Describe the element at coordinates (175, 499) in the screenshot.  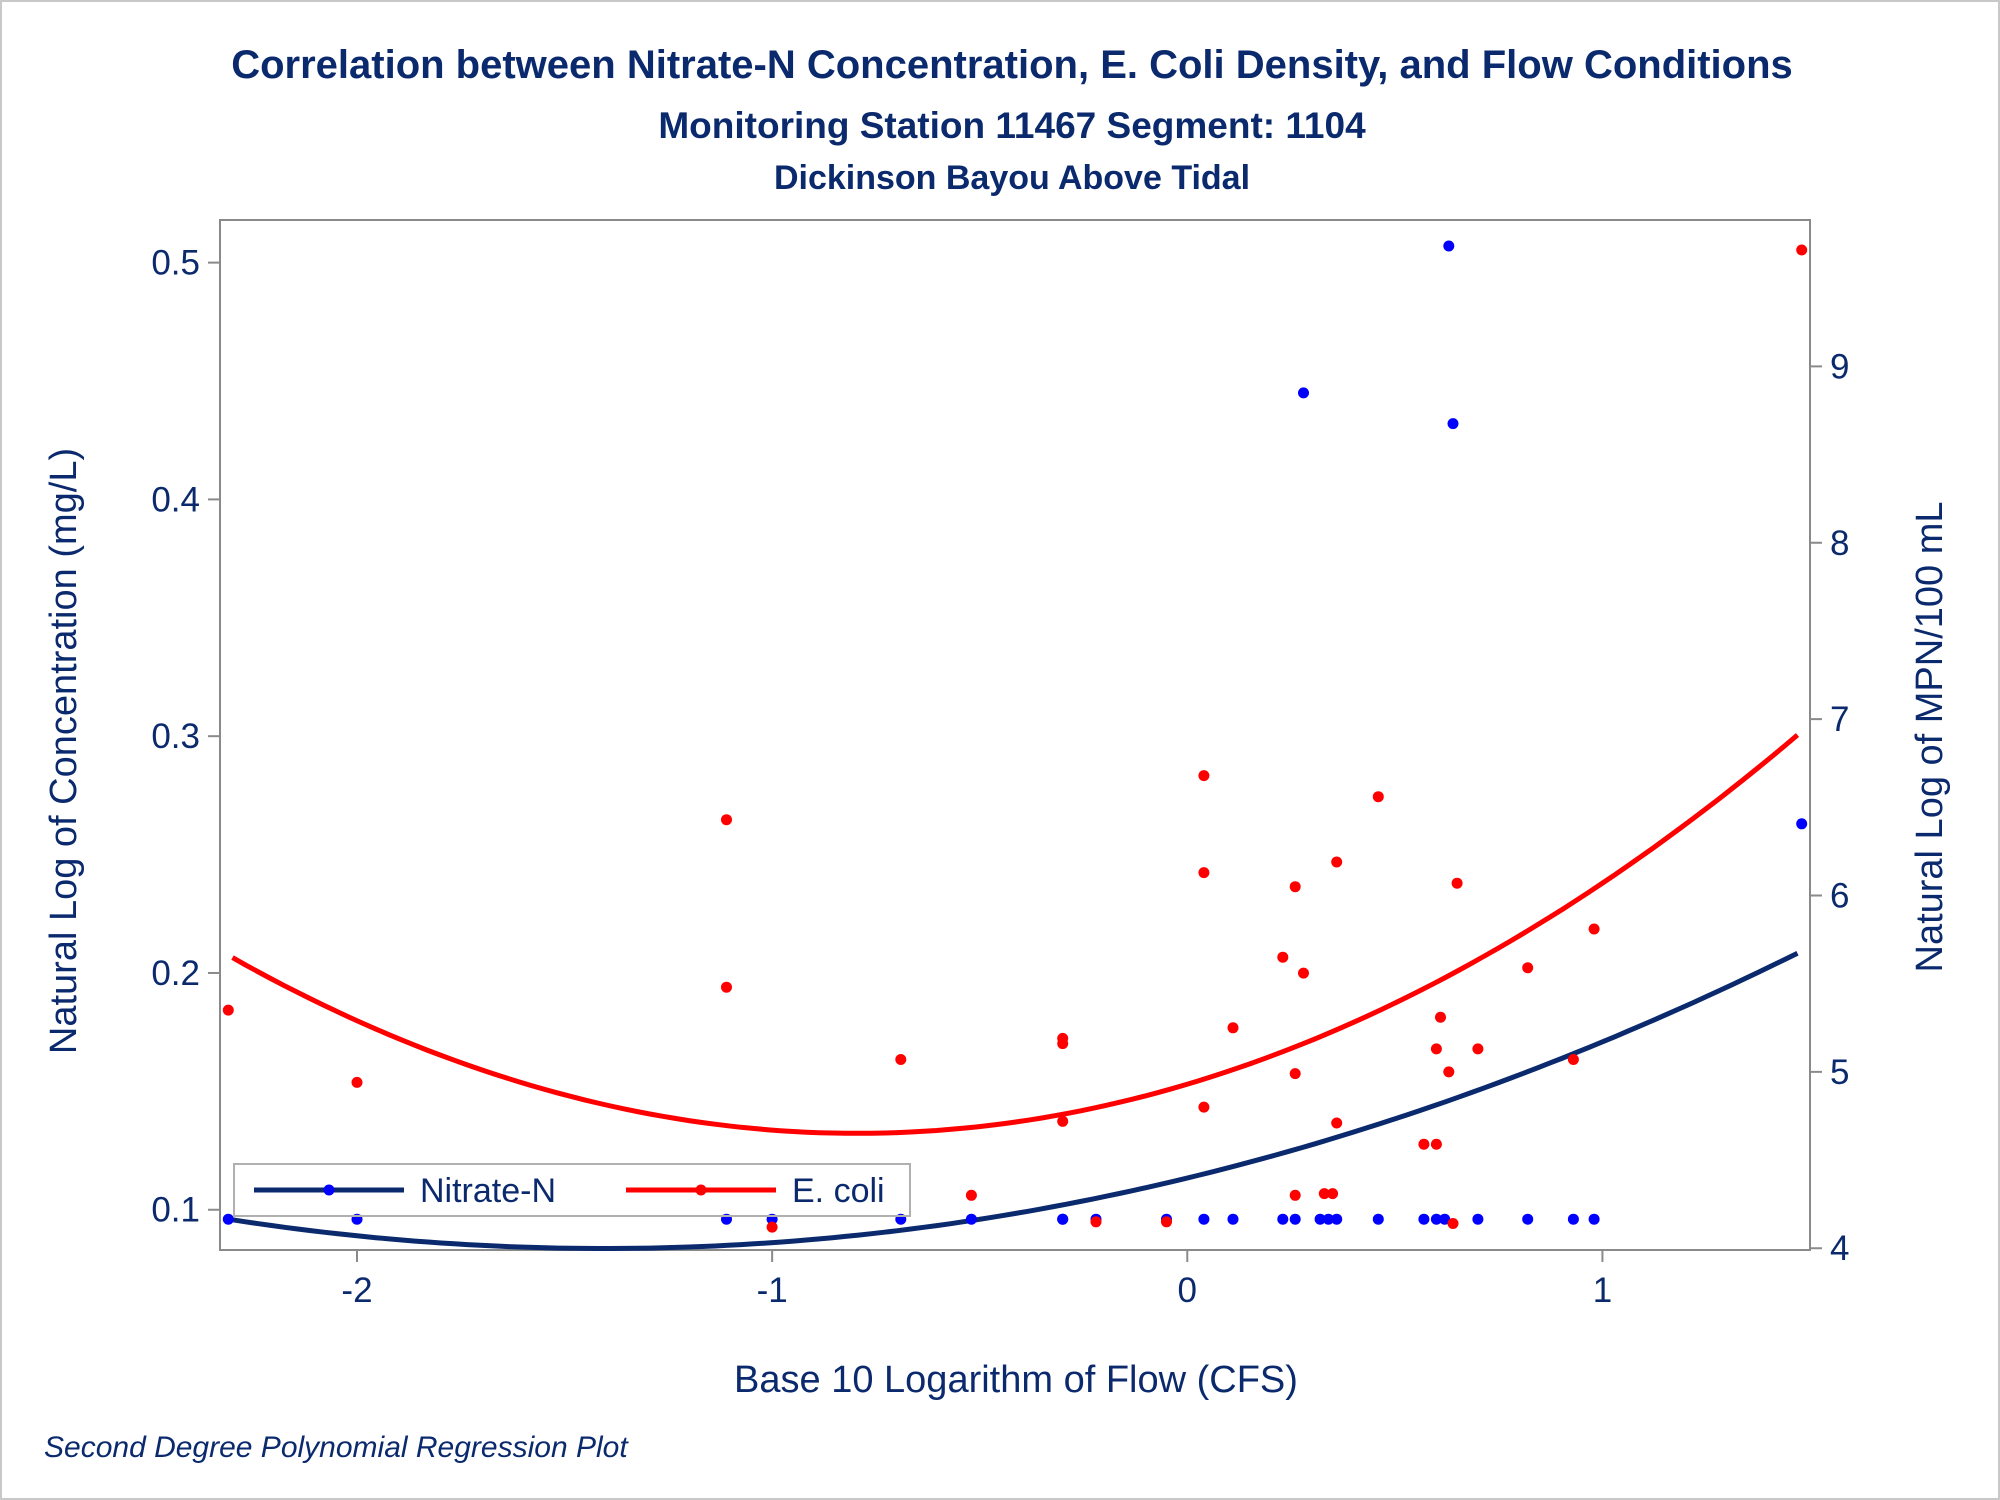
I see `y-tick-label: 0.4` at that location.